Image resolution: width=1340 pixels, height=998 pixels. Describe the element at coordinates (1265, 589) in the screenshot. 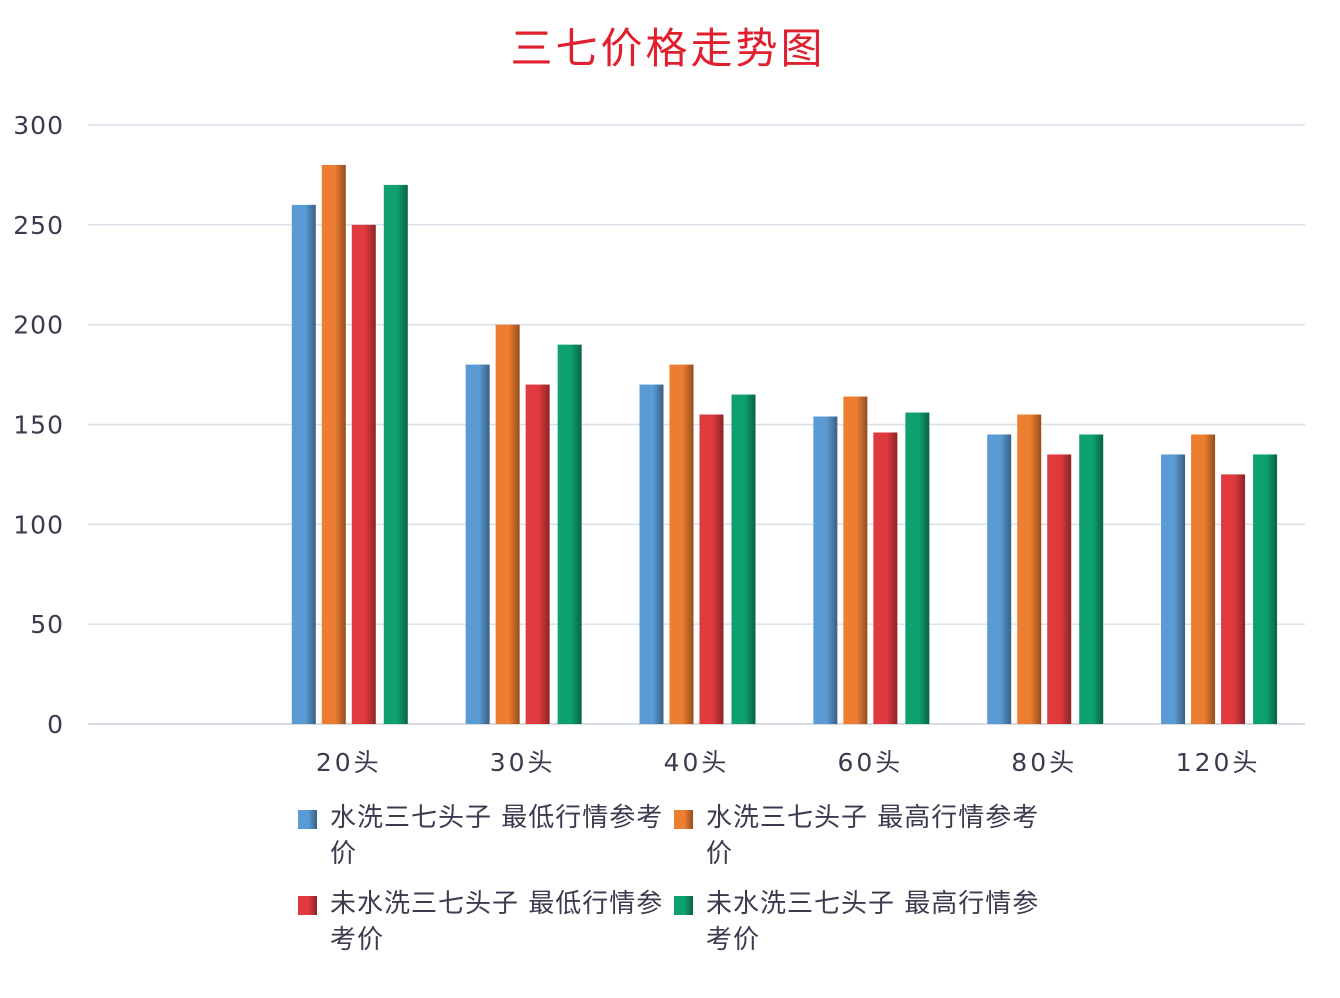

I see `bar-120头-series-4` at that location.